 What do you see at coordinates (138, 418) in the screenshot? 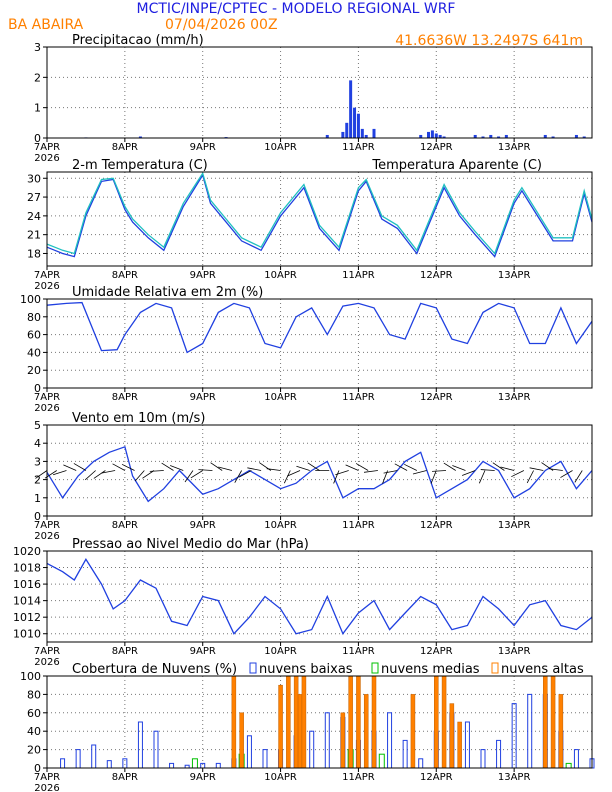
I see `panel-title: Vento em 10m (m/s)` at bounding box center [138, 418].